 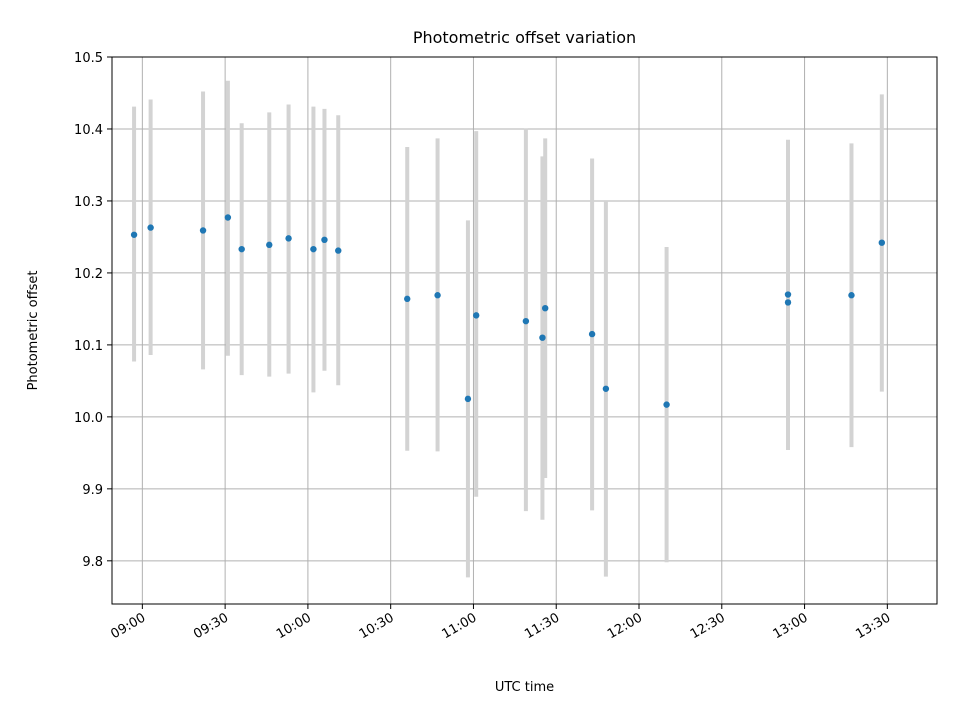 What do you see at coordinates (33, 331) in the screenshot?
I see `y-axis-label: Photometric offset` at bounding box center [33, 331].